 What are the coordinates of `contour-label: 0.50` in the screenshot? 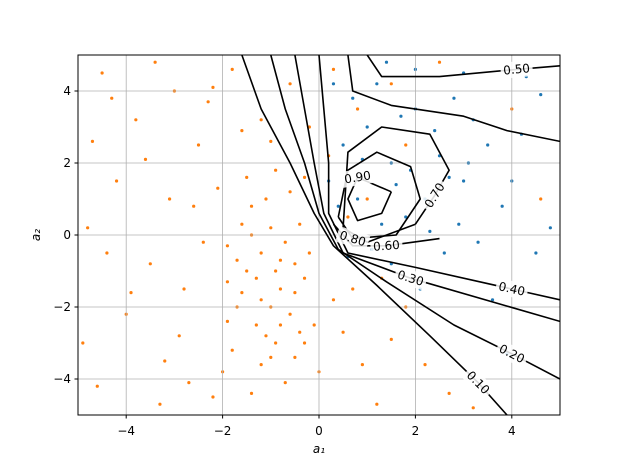 It's located at (517, 69).